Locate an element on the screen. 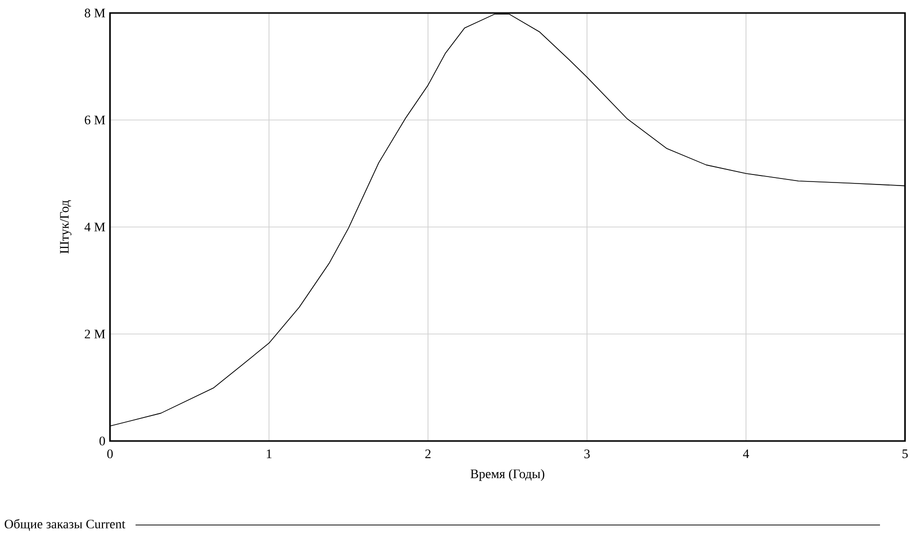  text: Общие заказы Current is located at coordinates (65, 525).